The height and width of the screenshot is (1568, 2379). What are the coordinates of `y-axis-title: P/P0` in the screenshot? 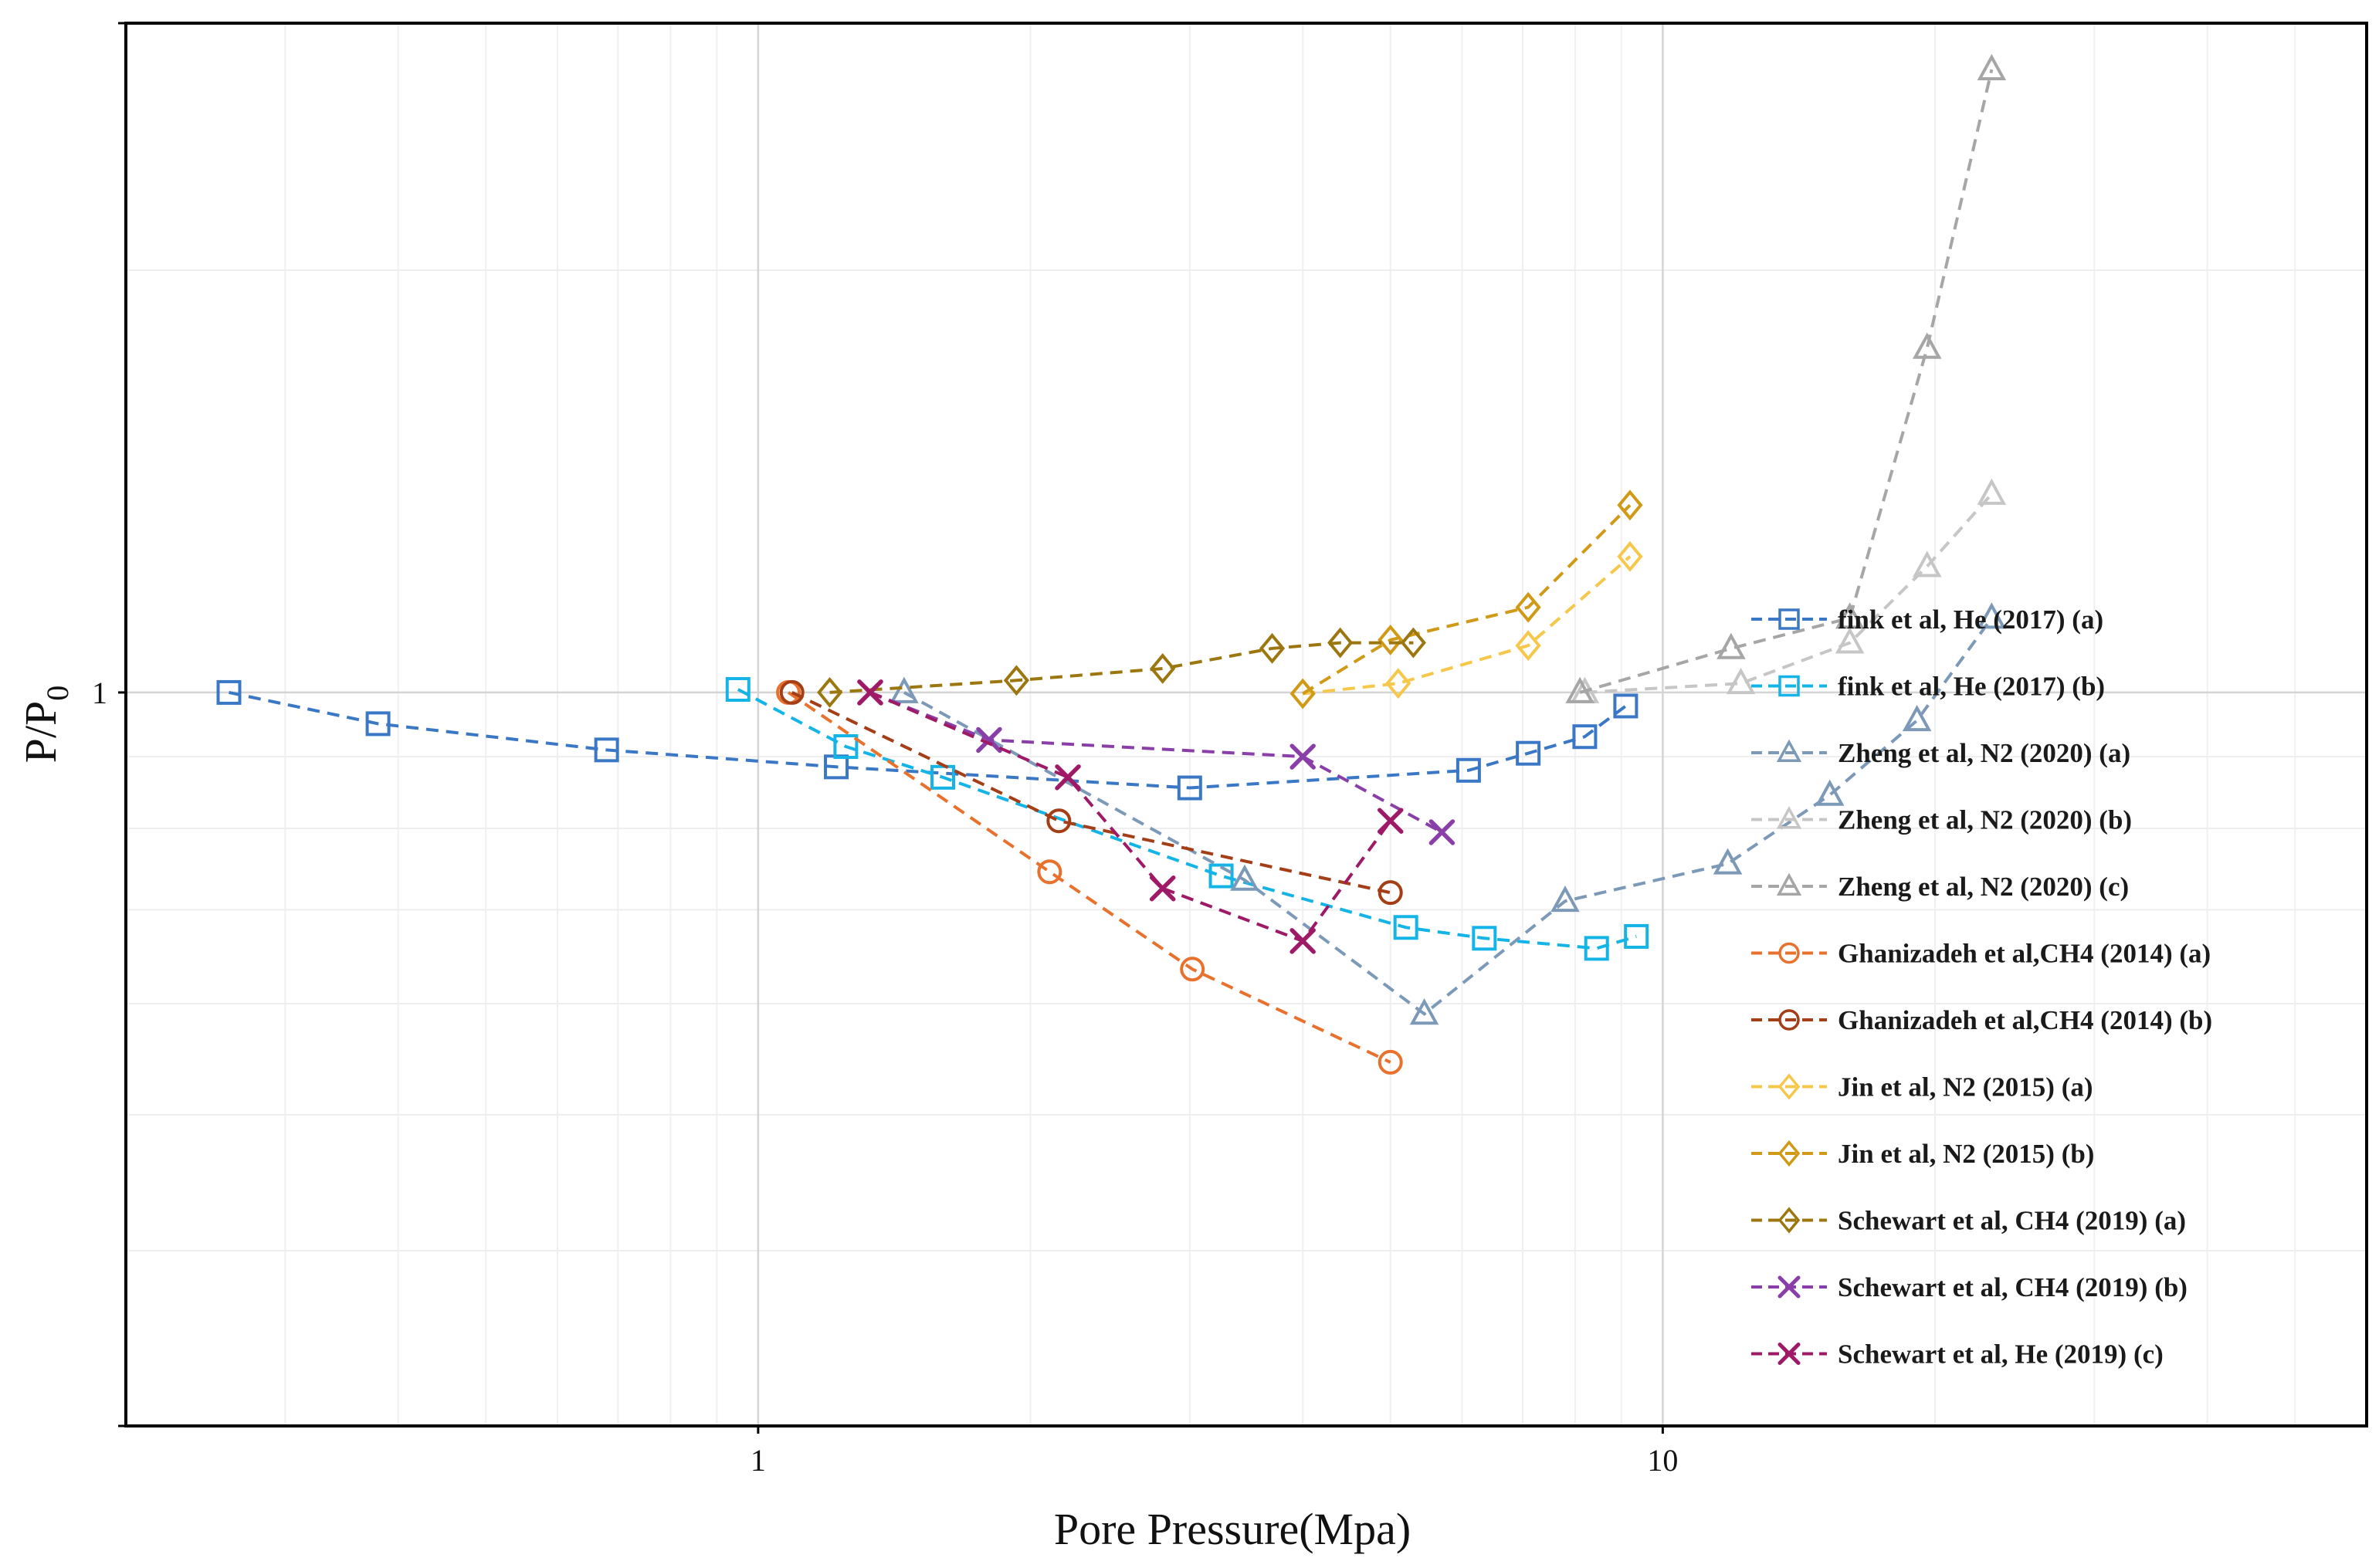 It's located at (45, 725).